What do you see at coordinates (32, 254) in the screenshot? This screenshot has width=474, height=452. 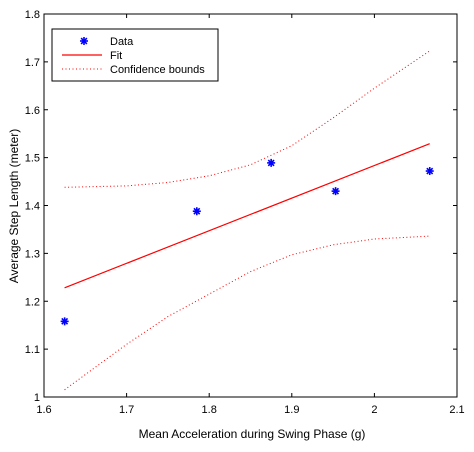 I see `y-tick-label: 1.3` at bounding box center [32, 254].